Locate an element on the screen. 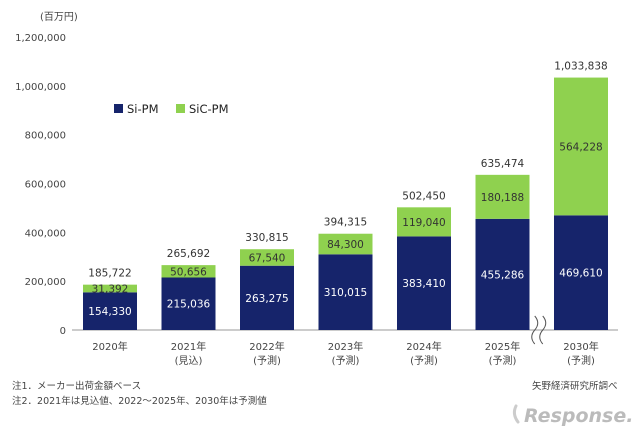 The height and width of the screenshot is (432, 640). total-label: 330,815 is located at coordinates (266, 238).